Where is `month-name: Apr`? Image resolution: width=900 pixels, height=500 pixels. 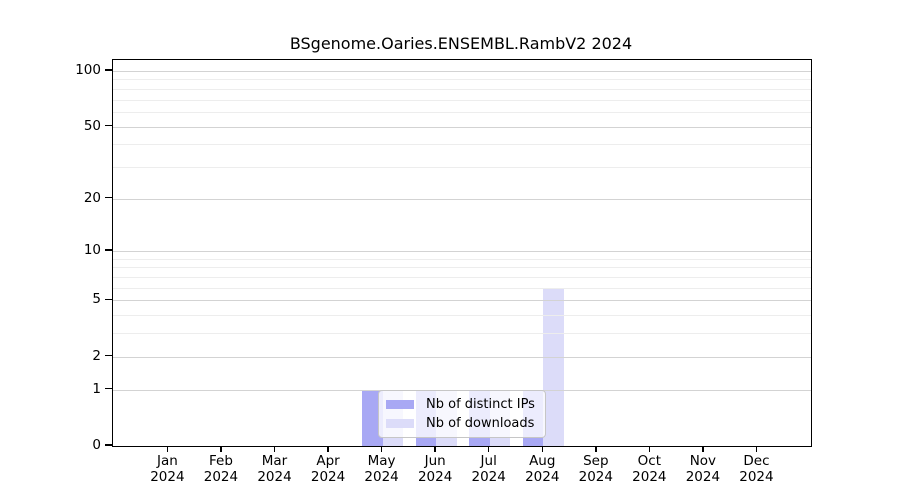
month-name: Apr is located at coordinates (328, 461).